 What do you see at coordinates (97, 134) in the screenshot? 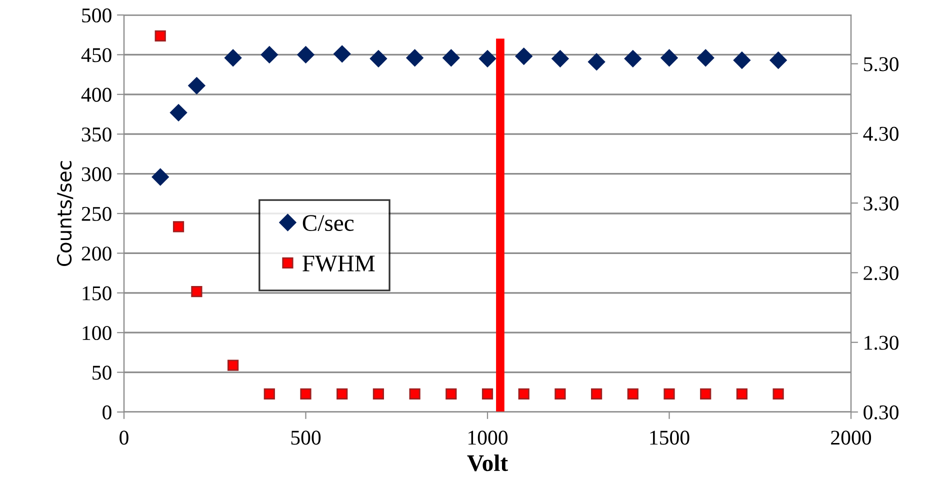
I see `y-tick-label: 350` at bounding box center [97, 134].